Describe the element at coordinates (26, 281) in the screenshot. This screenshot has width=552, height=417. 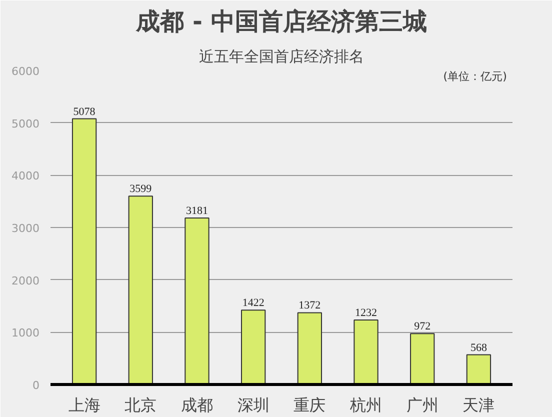
I see `y-tick-label: 2000` at that location.